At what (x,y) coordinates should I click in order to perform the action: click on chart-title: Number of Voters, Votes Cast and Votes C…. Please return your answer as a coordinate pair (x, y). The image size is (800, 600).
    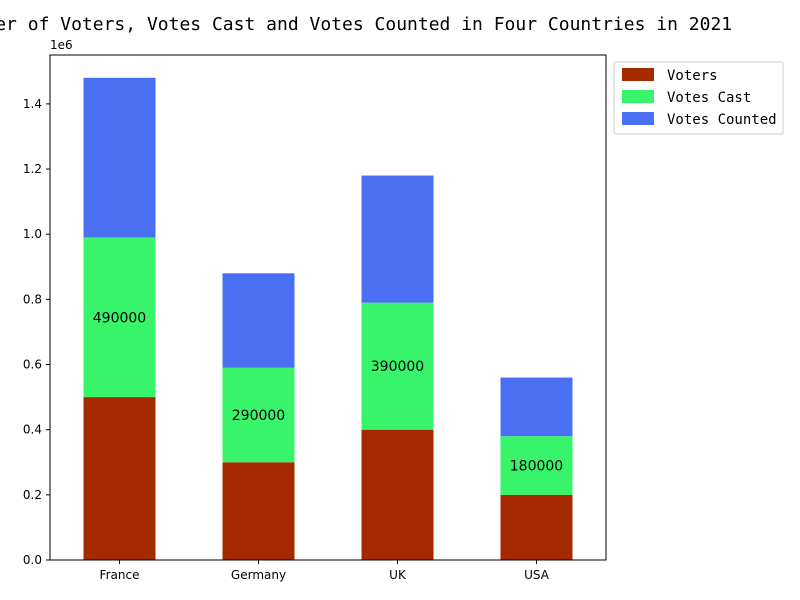
    Looking at the image, I should click on (366, 24).